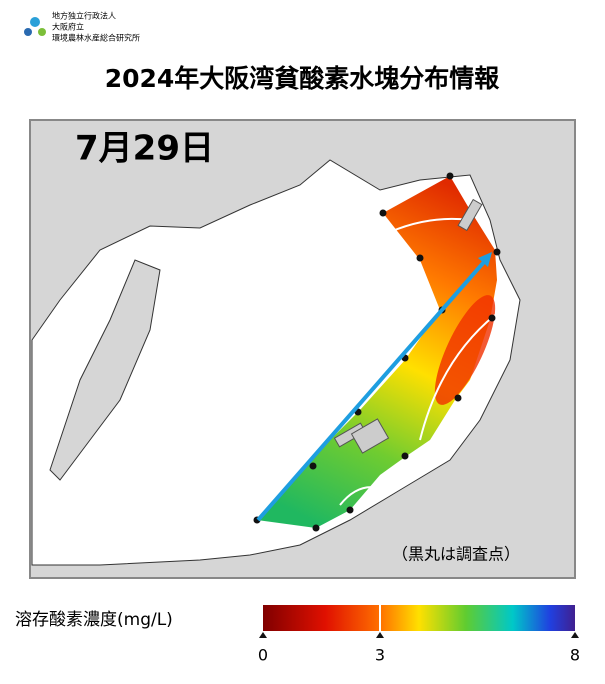 The height and width of the screenshot is (684, 605). I want to click on org-line: 大阪府立, so click(68, 27).